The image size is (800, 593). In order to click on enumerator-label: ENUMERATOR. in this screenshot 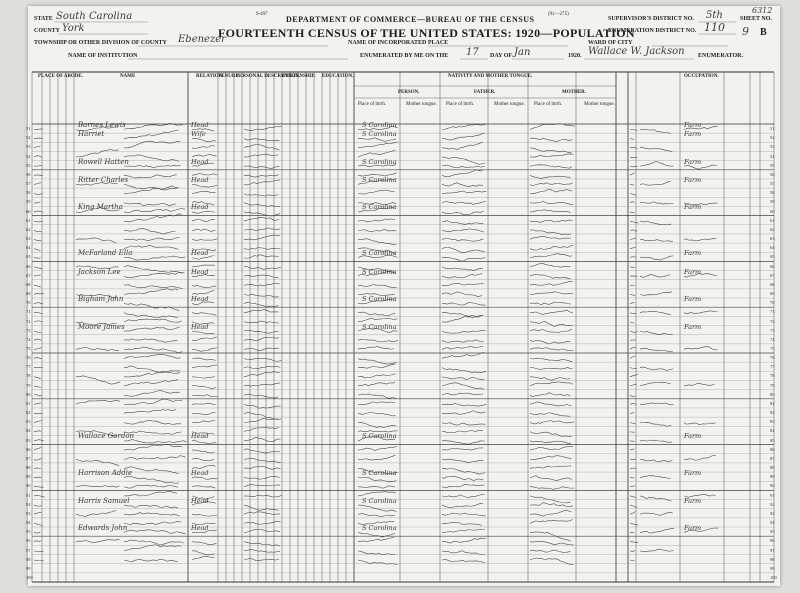, I will do `click(720, 56)`.